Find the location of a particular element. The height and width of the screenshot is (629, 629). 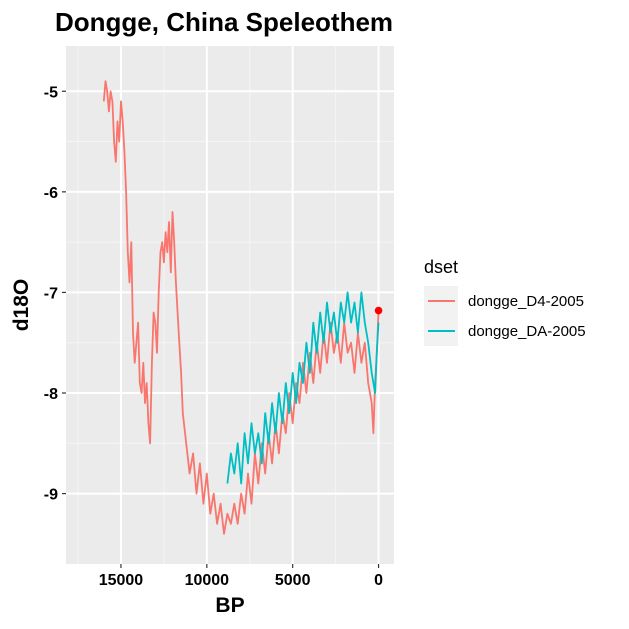

x-tick-label: 15000 is located at coordinates (121, 580).